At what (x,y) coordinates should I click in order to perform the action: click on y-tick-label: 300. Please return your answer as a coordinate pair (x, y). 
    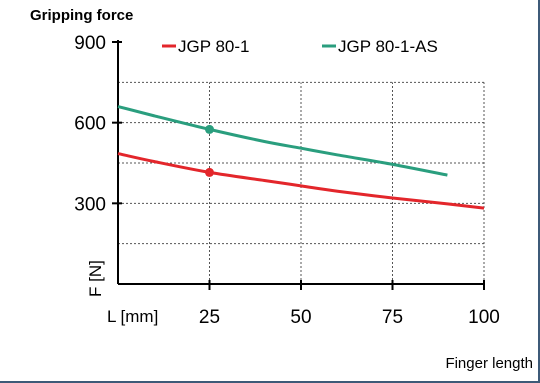
    Looking at the image, I should click on (90, 204).